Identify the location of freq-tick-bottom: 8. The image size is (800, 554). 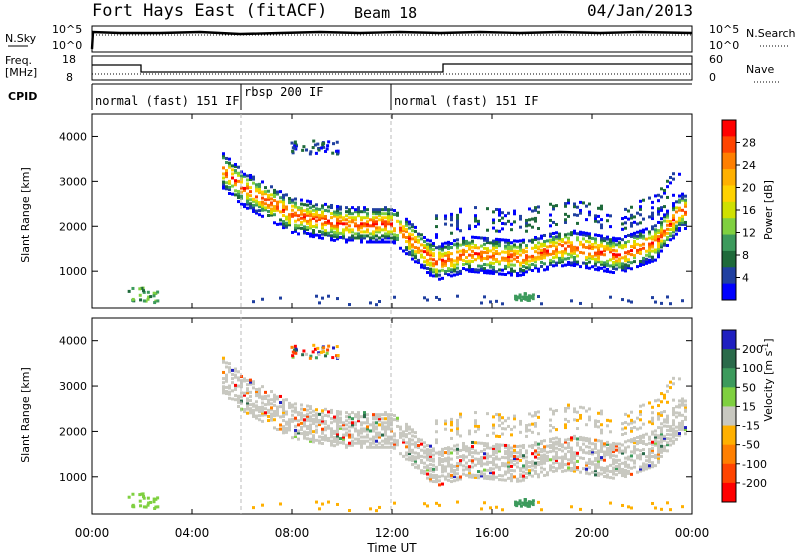
(69, 77).